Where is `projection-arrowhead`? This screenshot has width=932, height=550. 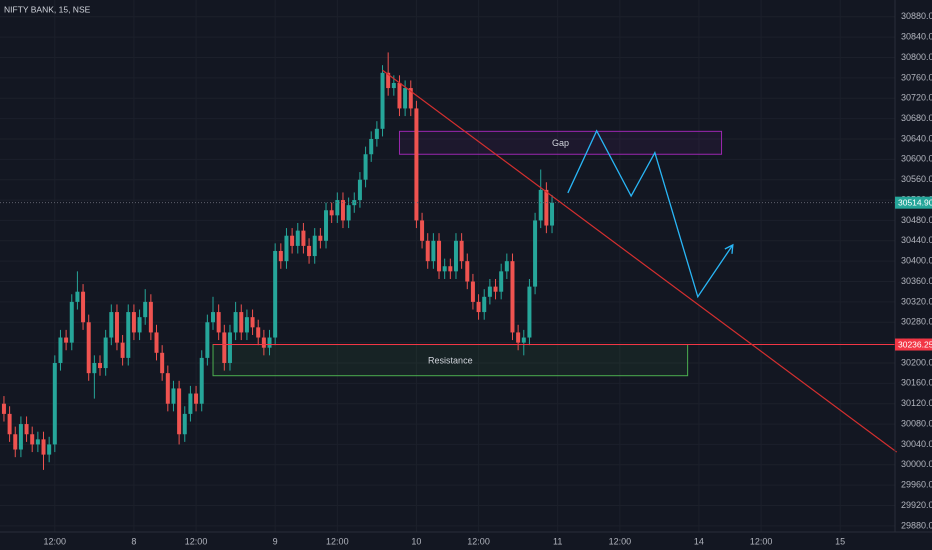
projection-arrowhead is located at coordinates (729, 248).